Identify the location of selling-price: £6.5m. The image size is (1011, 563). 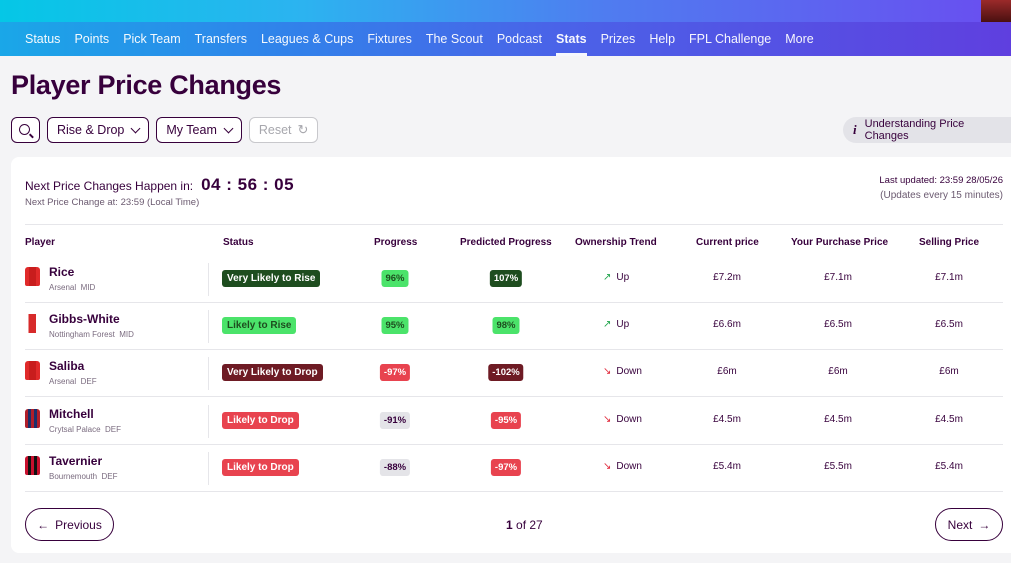
(949, 324).